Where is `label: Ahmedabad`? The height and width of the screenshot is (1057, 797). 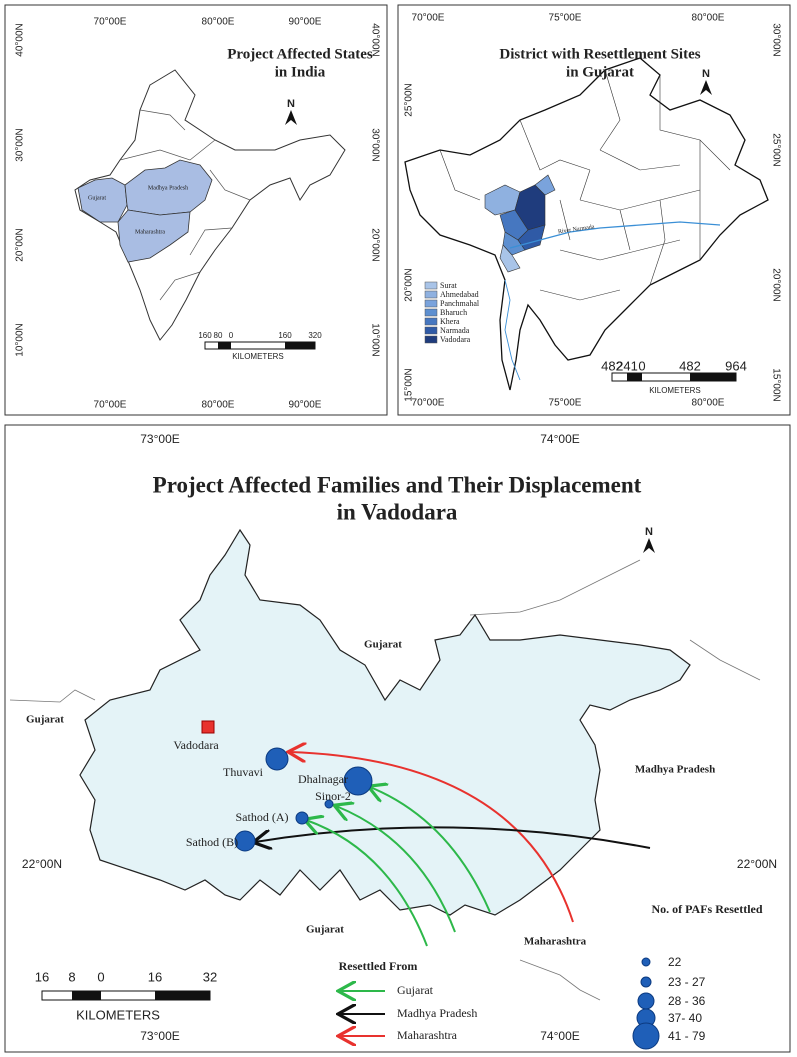
label: Ahmedabad is located at coordinates (459, 294).